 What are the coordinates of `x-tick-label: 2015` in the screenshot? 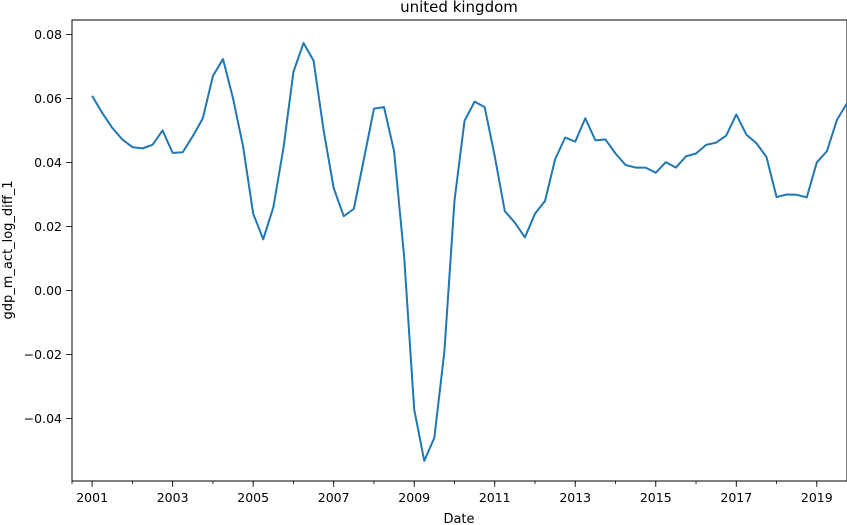 It's located at (656, 497).